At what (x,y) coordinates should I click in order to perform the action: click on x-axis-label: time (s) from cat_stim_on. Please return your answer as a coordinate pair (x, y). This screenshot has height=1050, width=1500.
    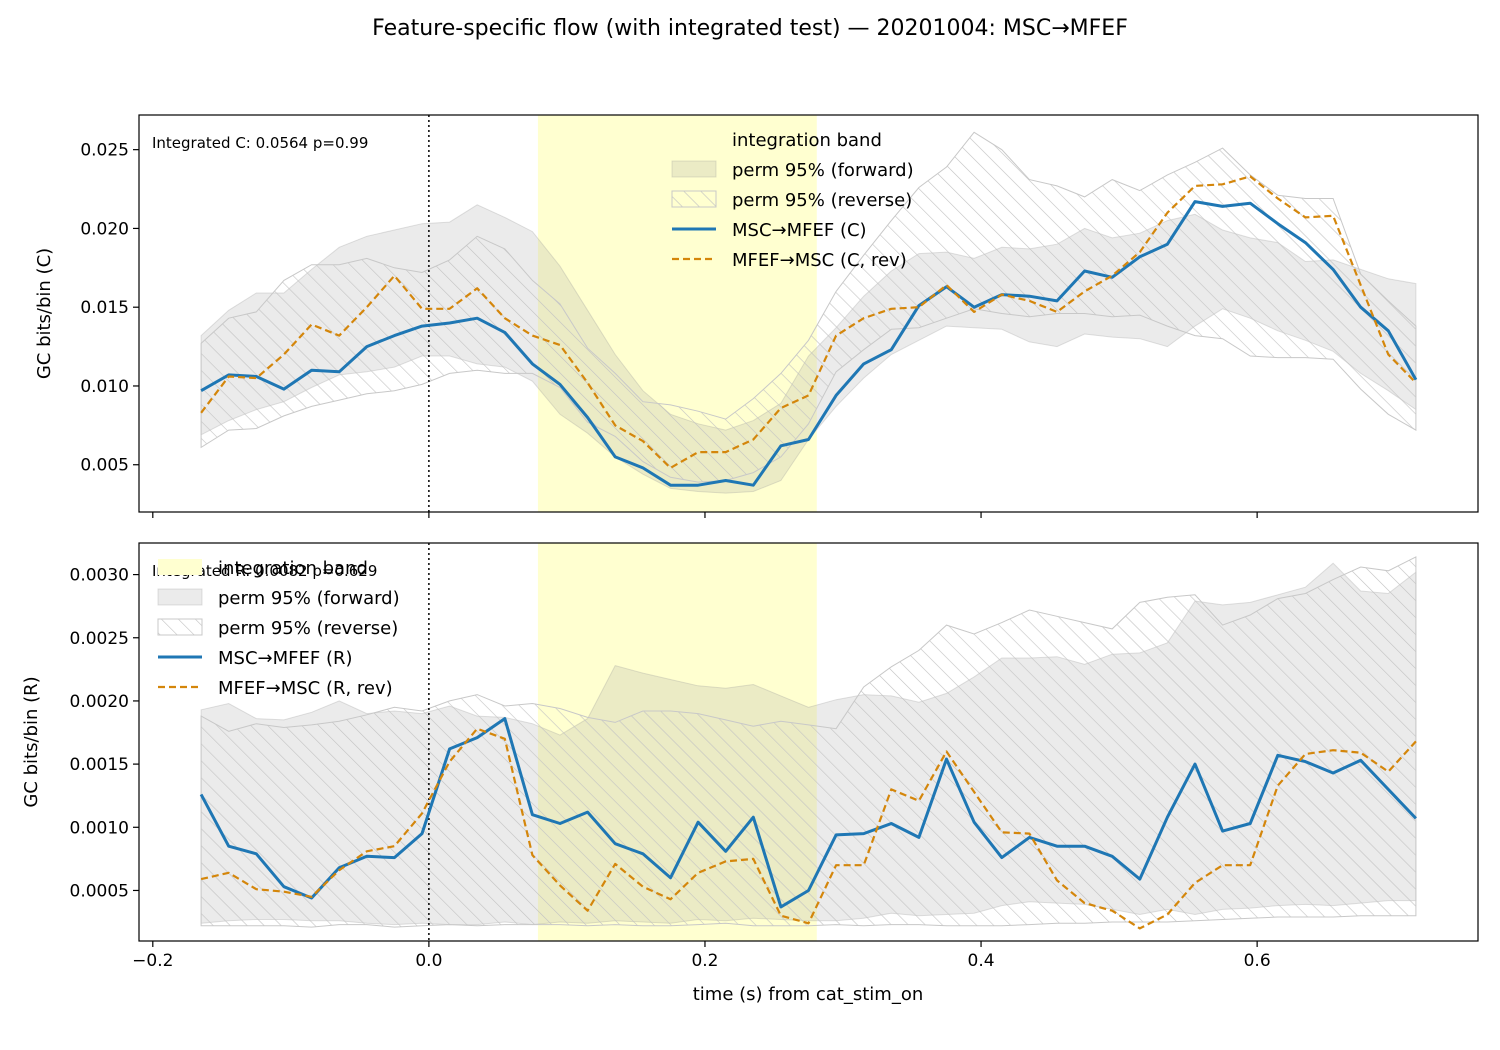
    Looking at the image, I should click on (808, 994).